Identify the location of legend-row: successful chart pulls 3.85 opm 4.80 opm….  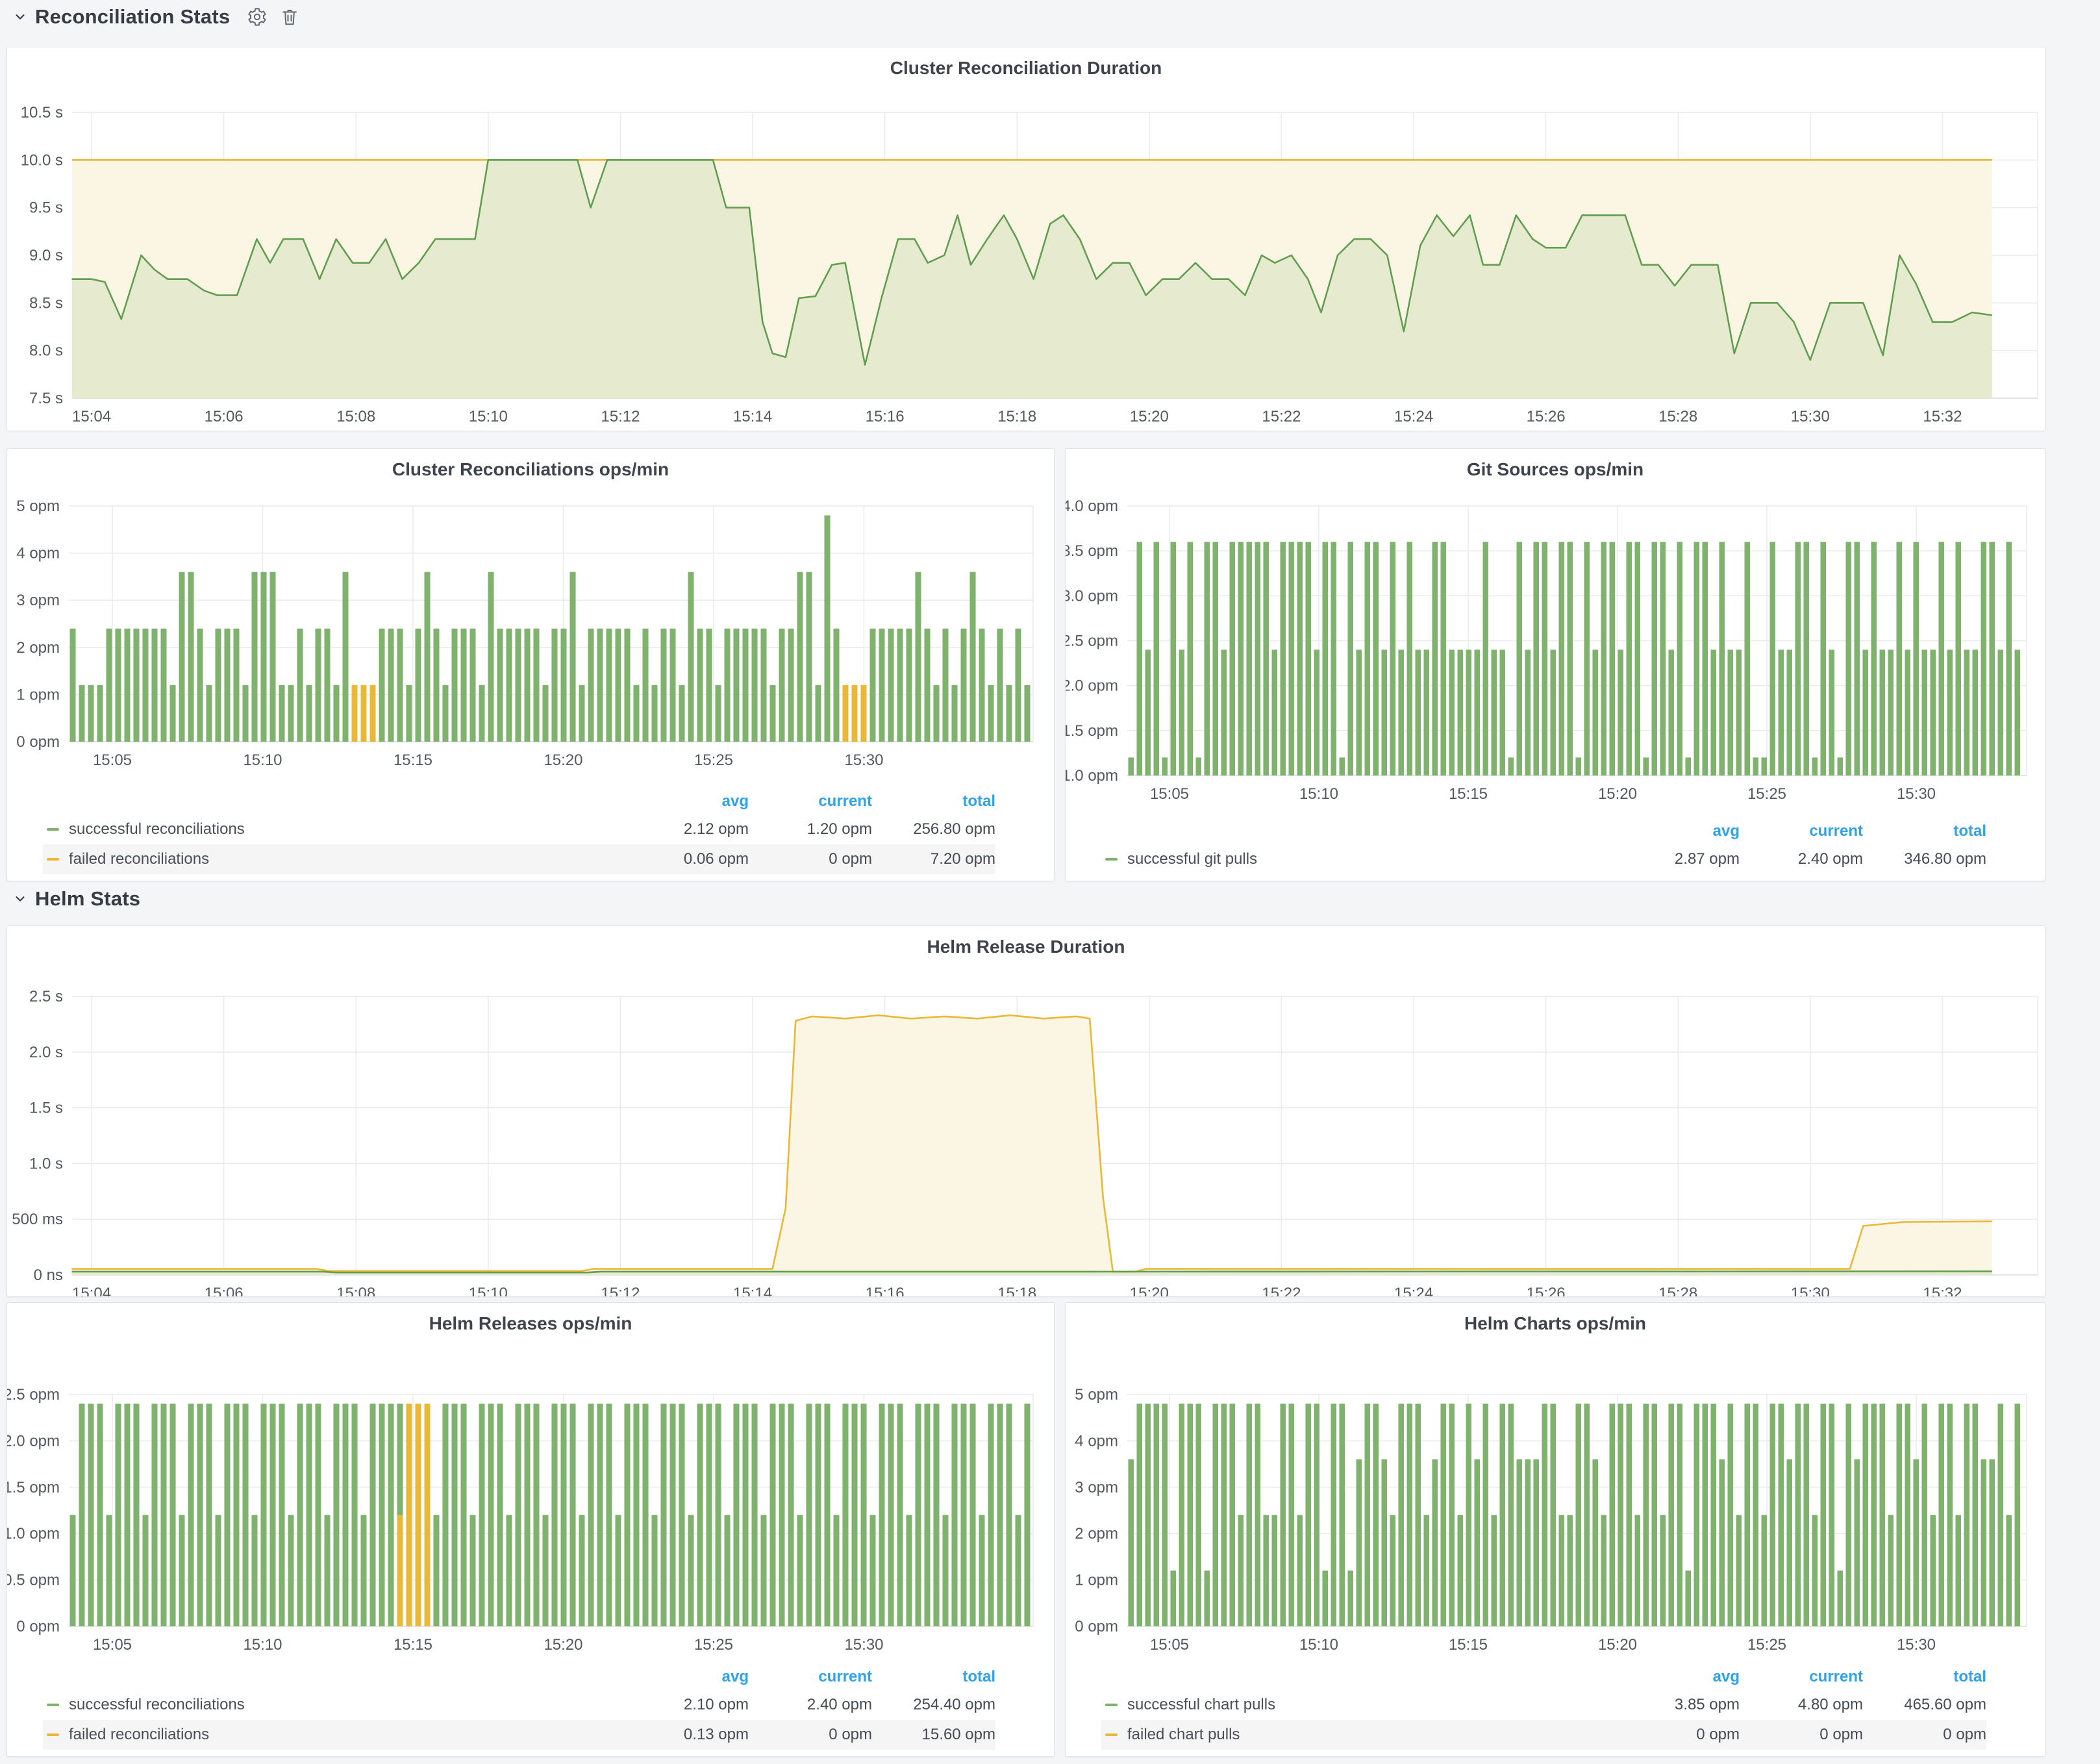
(1544, 1705).